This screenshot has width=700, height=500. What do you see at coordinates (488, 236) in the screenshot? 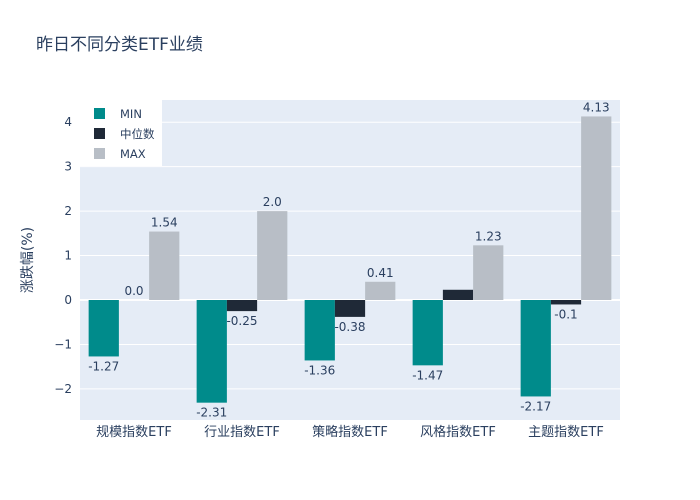
I see `data-label: 1.23` at bounding box center [488, 236].